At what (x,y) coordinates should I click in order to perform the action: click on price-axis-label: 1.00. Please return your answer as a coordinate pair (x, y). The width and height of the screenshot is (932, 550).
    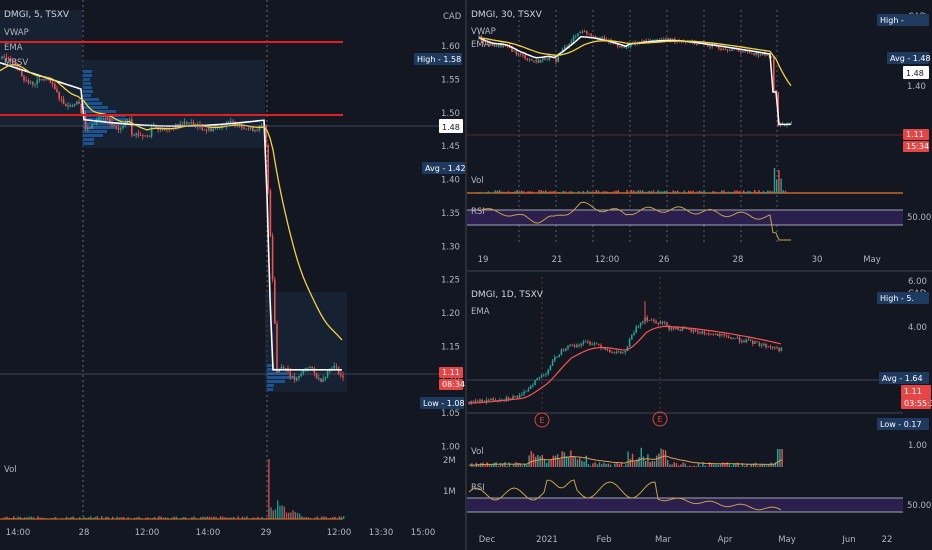
    Looking at the image, I should click on (917, 446).